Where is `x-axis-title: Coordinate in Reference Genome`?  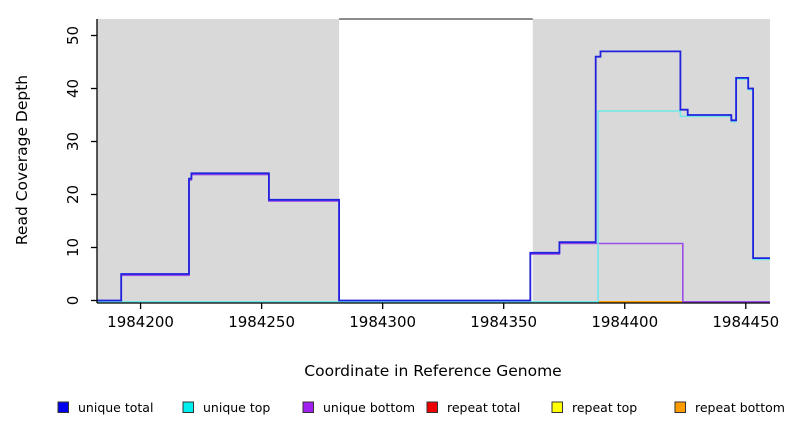
x-axis-title: Coordinate in Reference Genome is located at coordinates (432, 371).